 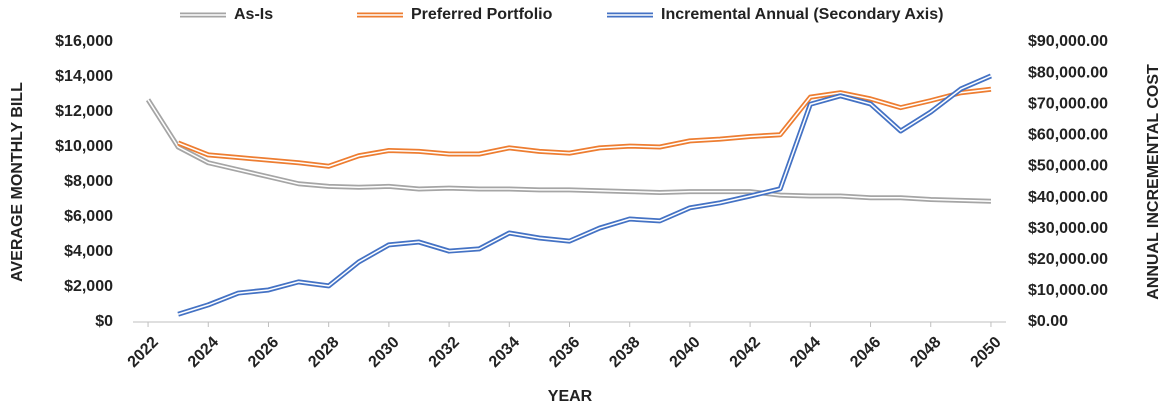 I want to click on x-tick-label: 2050, so click(x=986, y=352).